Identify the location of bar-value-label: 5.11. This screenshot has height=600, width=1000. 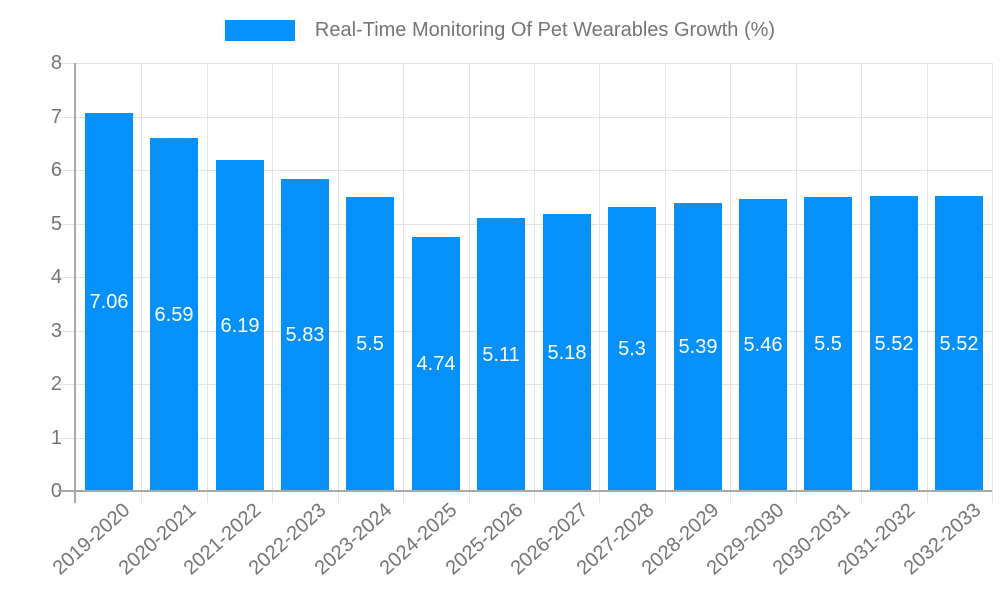
(501, 355).